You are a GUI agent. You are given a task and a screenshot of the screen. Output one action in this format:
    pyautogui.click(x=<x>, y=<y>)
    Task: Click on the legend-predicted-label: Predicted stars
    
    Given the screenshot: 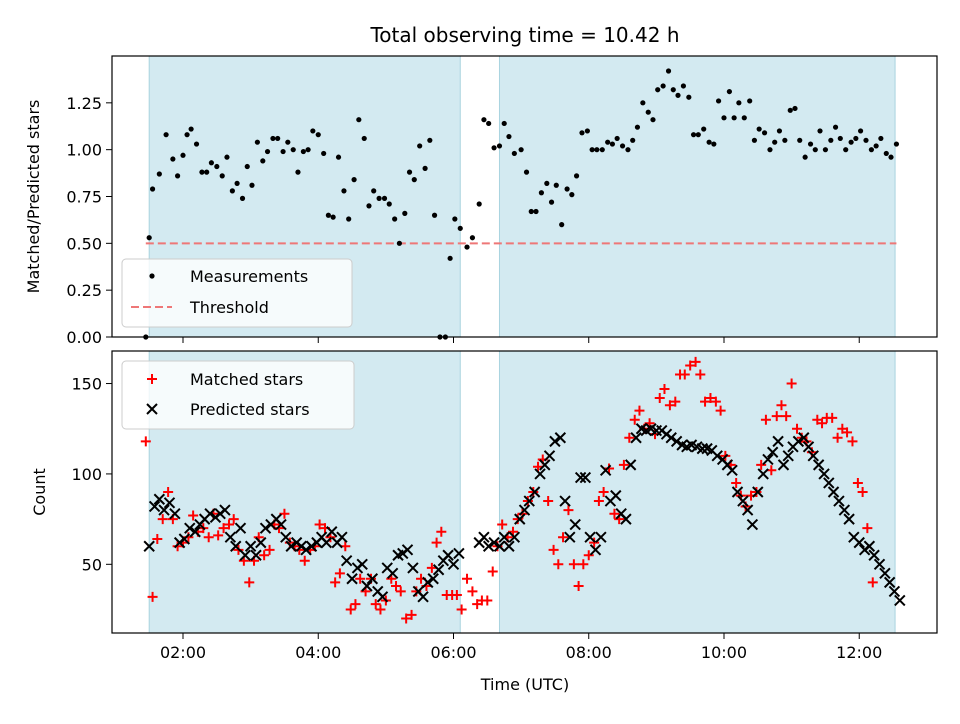 What is the action you would take?
    pyautogui.click(x=250, y=409)
    